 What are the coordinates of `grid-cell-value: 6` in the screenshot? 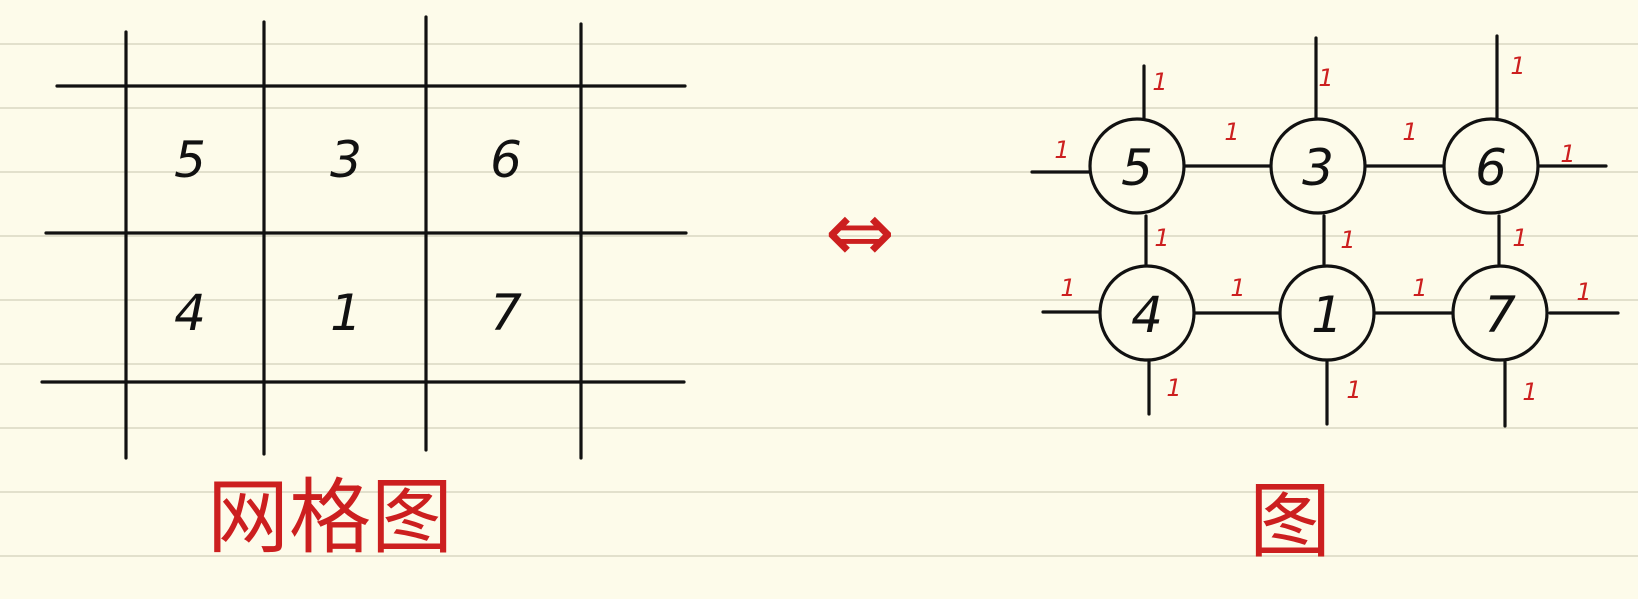 It's located at (506, 160).